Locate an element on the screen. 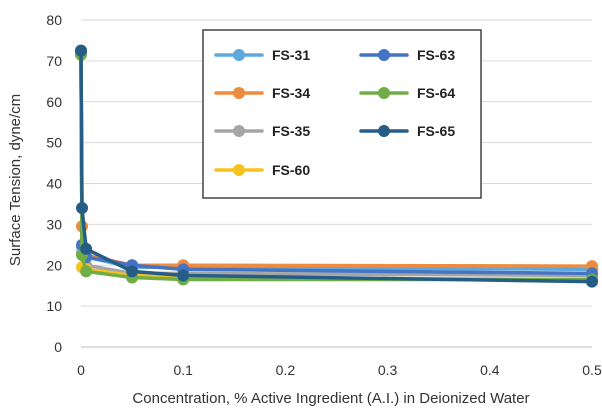 The width and height of the screenshot is (602, 410). x-tick-label-0: 0 is located at coordinates (81, 370).